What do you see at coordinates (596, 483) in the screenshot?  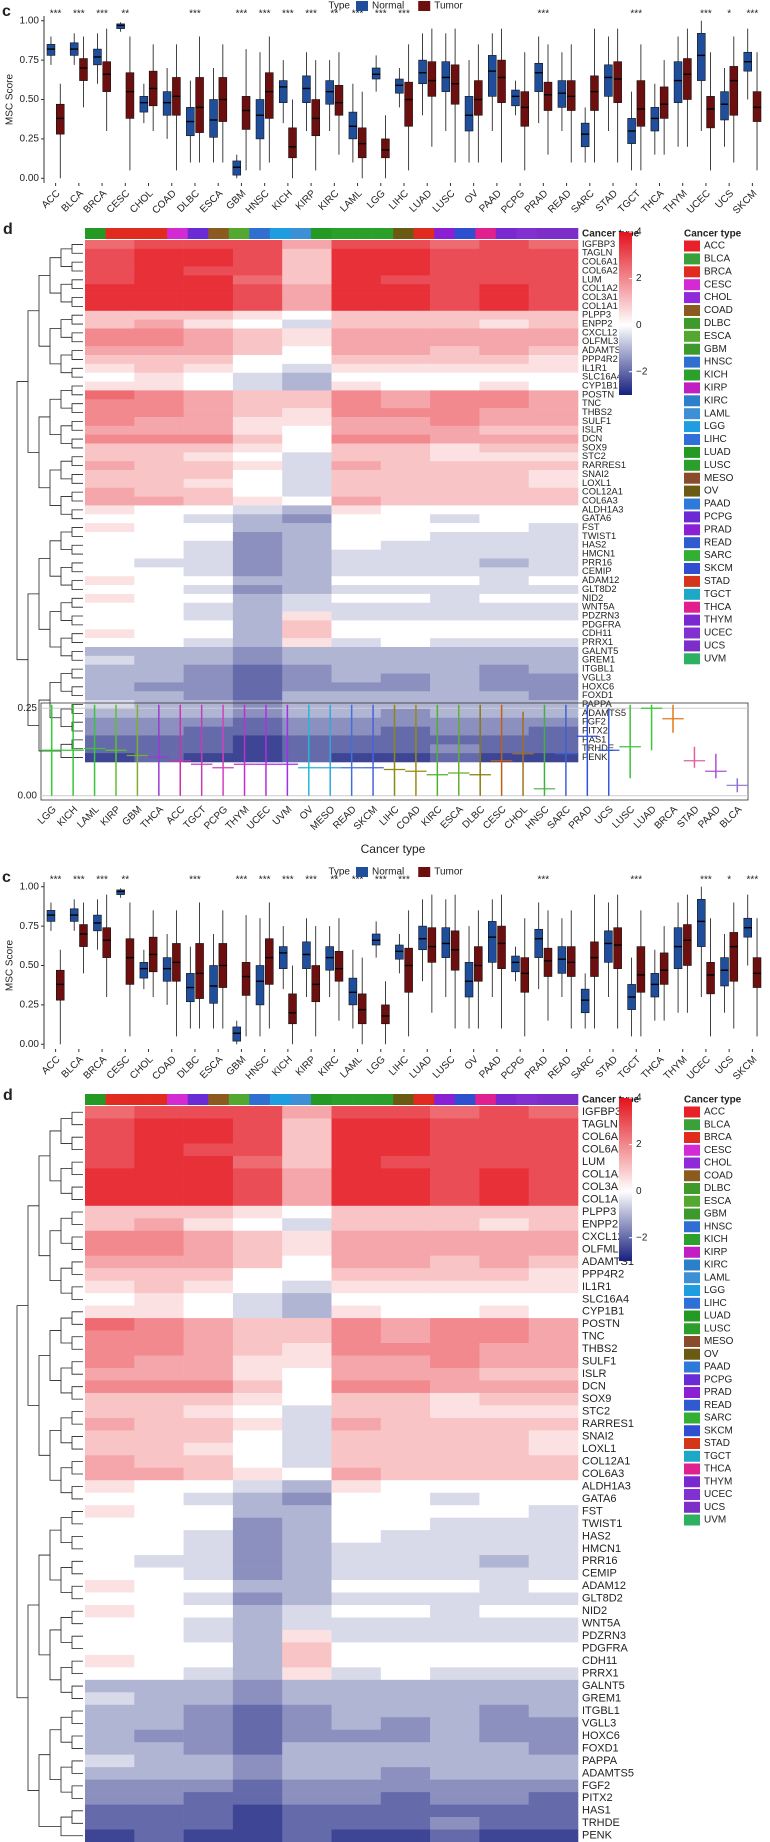 I see `row-label: LOXL1` at bounding box center [596, 483].